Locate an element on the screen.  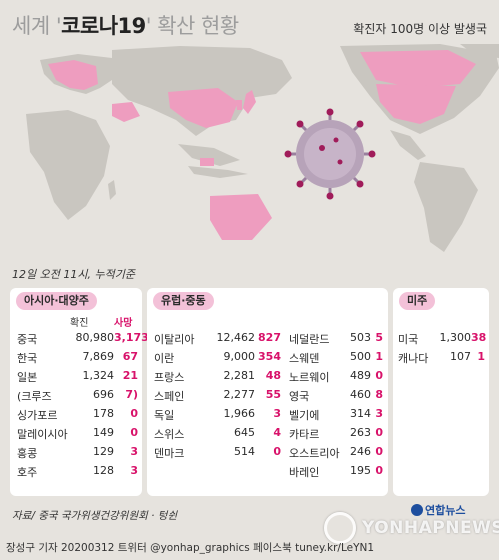
death-count: 5 is located at coordinates (379, 337).